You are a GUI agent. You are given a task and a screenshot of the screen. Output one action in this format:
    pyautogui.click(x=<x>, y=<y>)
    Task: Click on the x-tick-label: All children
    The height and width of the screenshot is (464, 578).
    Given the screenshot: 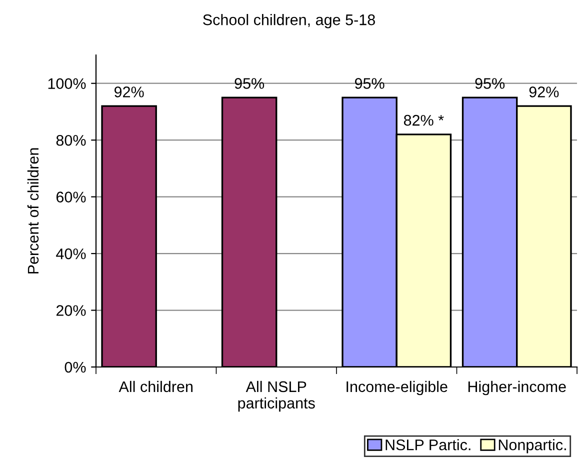 What is the action you would take?
    pyautogui.click(x=155, y=386)
    